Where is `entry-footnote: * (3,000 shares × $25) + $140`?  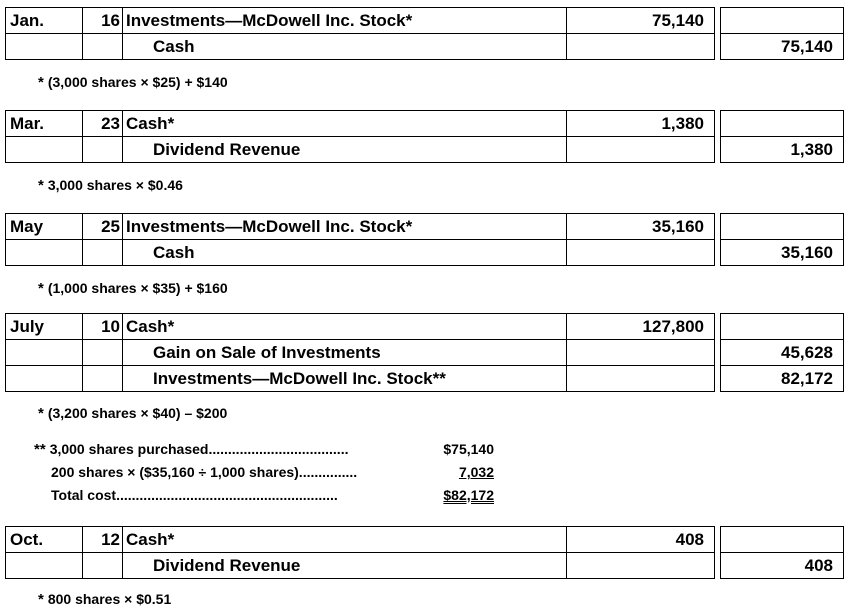 entry-footnote: * (3,000 shares × $25) + $140 is located at coordinates (133, 82).